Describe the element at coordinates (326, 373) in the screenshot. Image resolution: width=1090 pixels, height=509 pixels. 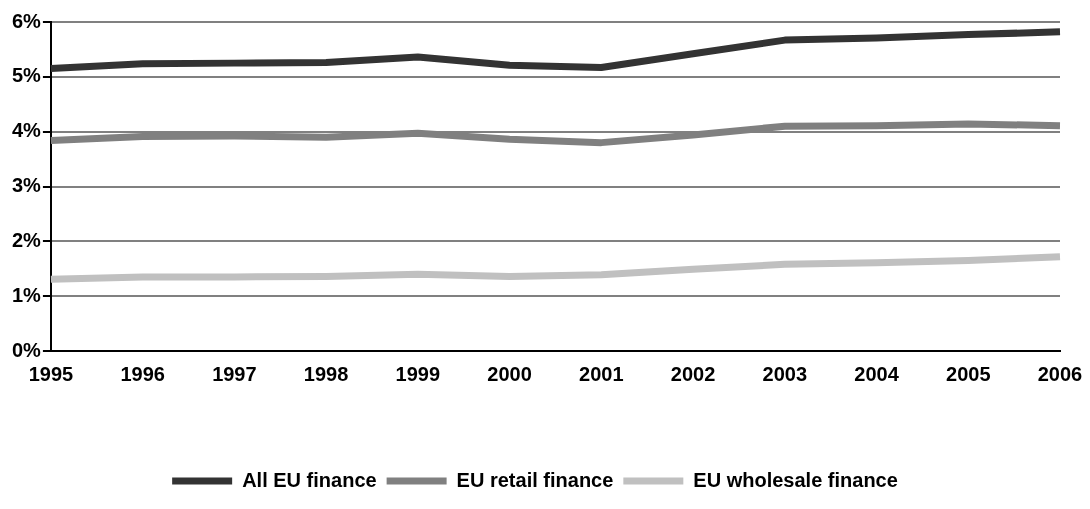
I see `x-tick-label: 1998` at that location.